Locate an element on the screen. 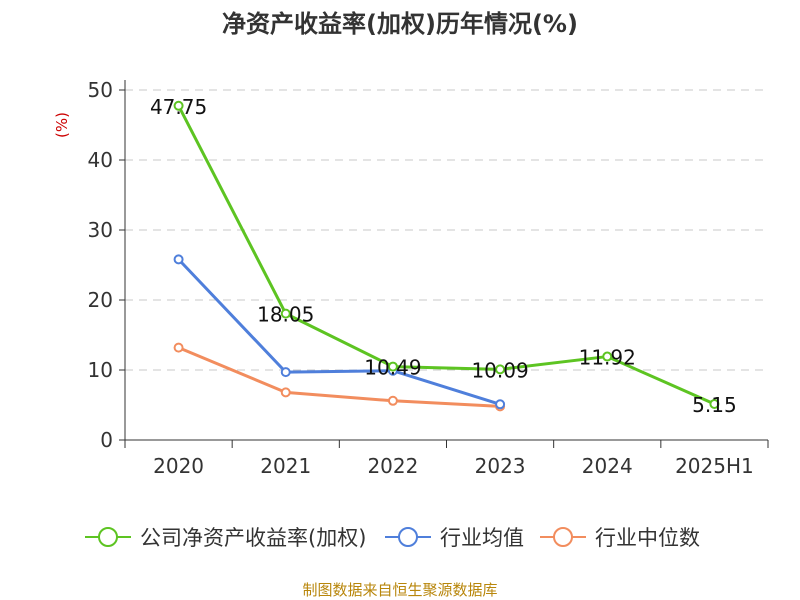 Image resolution: width=800 pixels, height=600 pixels. legend-item-2: 行业中位数 is located at coordinates (620, 538).